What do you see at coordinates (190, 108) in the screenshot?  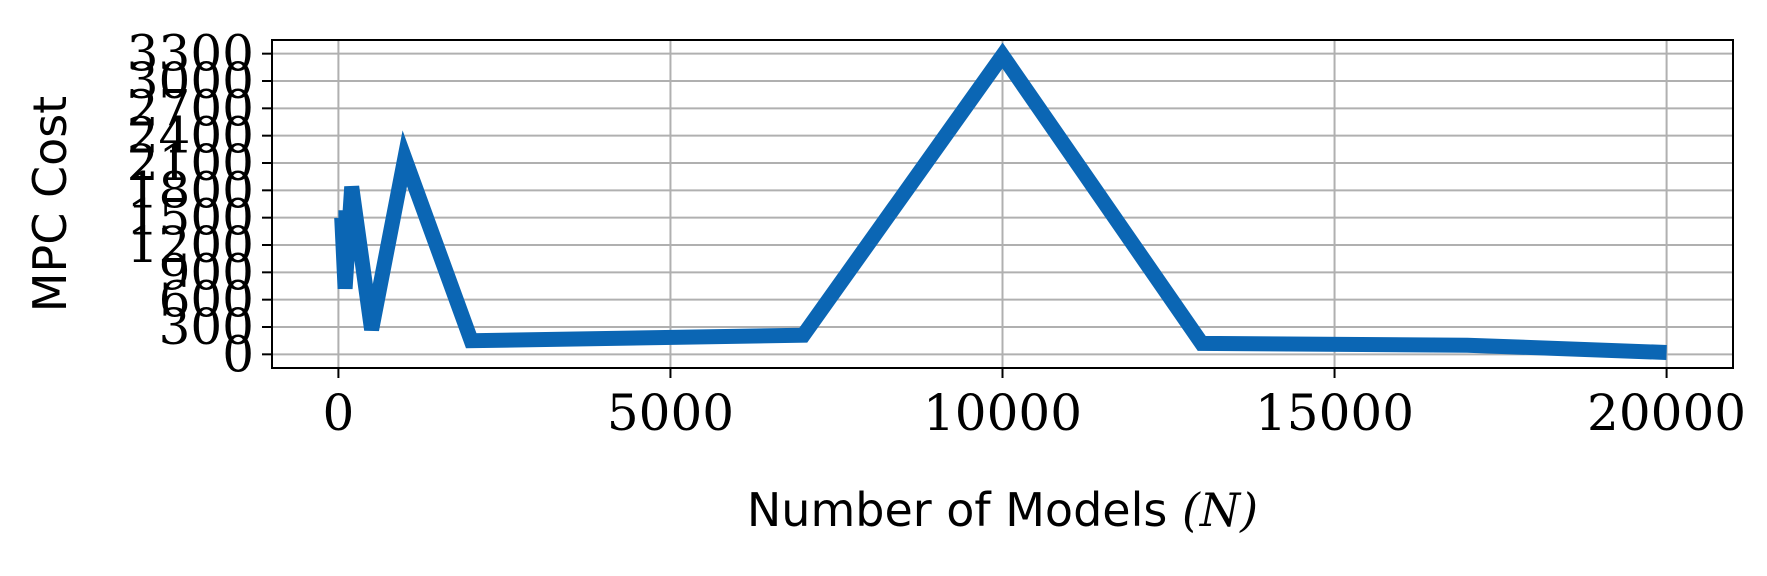 I see `y-tick-label: 2700` at bounding box center [190, 108].